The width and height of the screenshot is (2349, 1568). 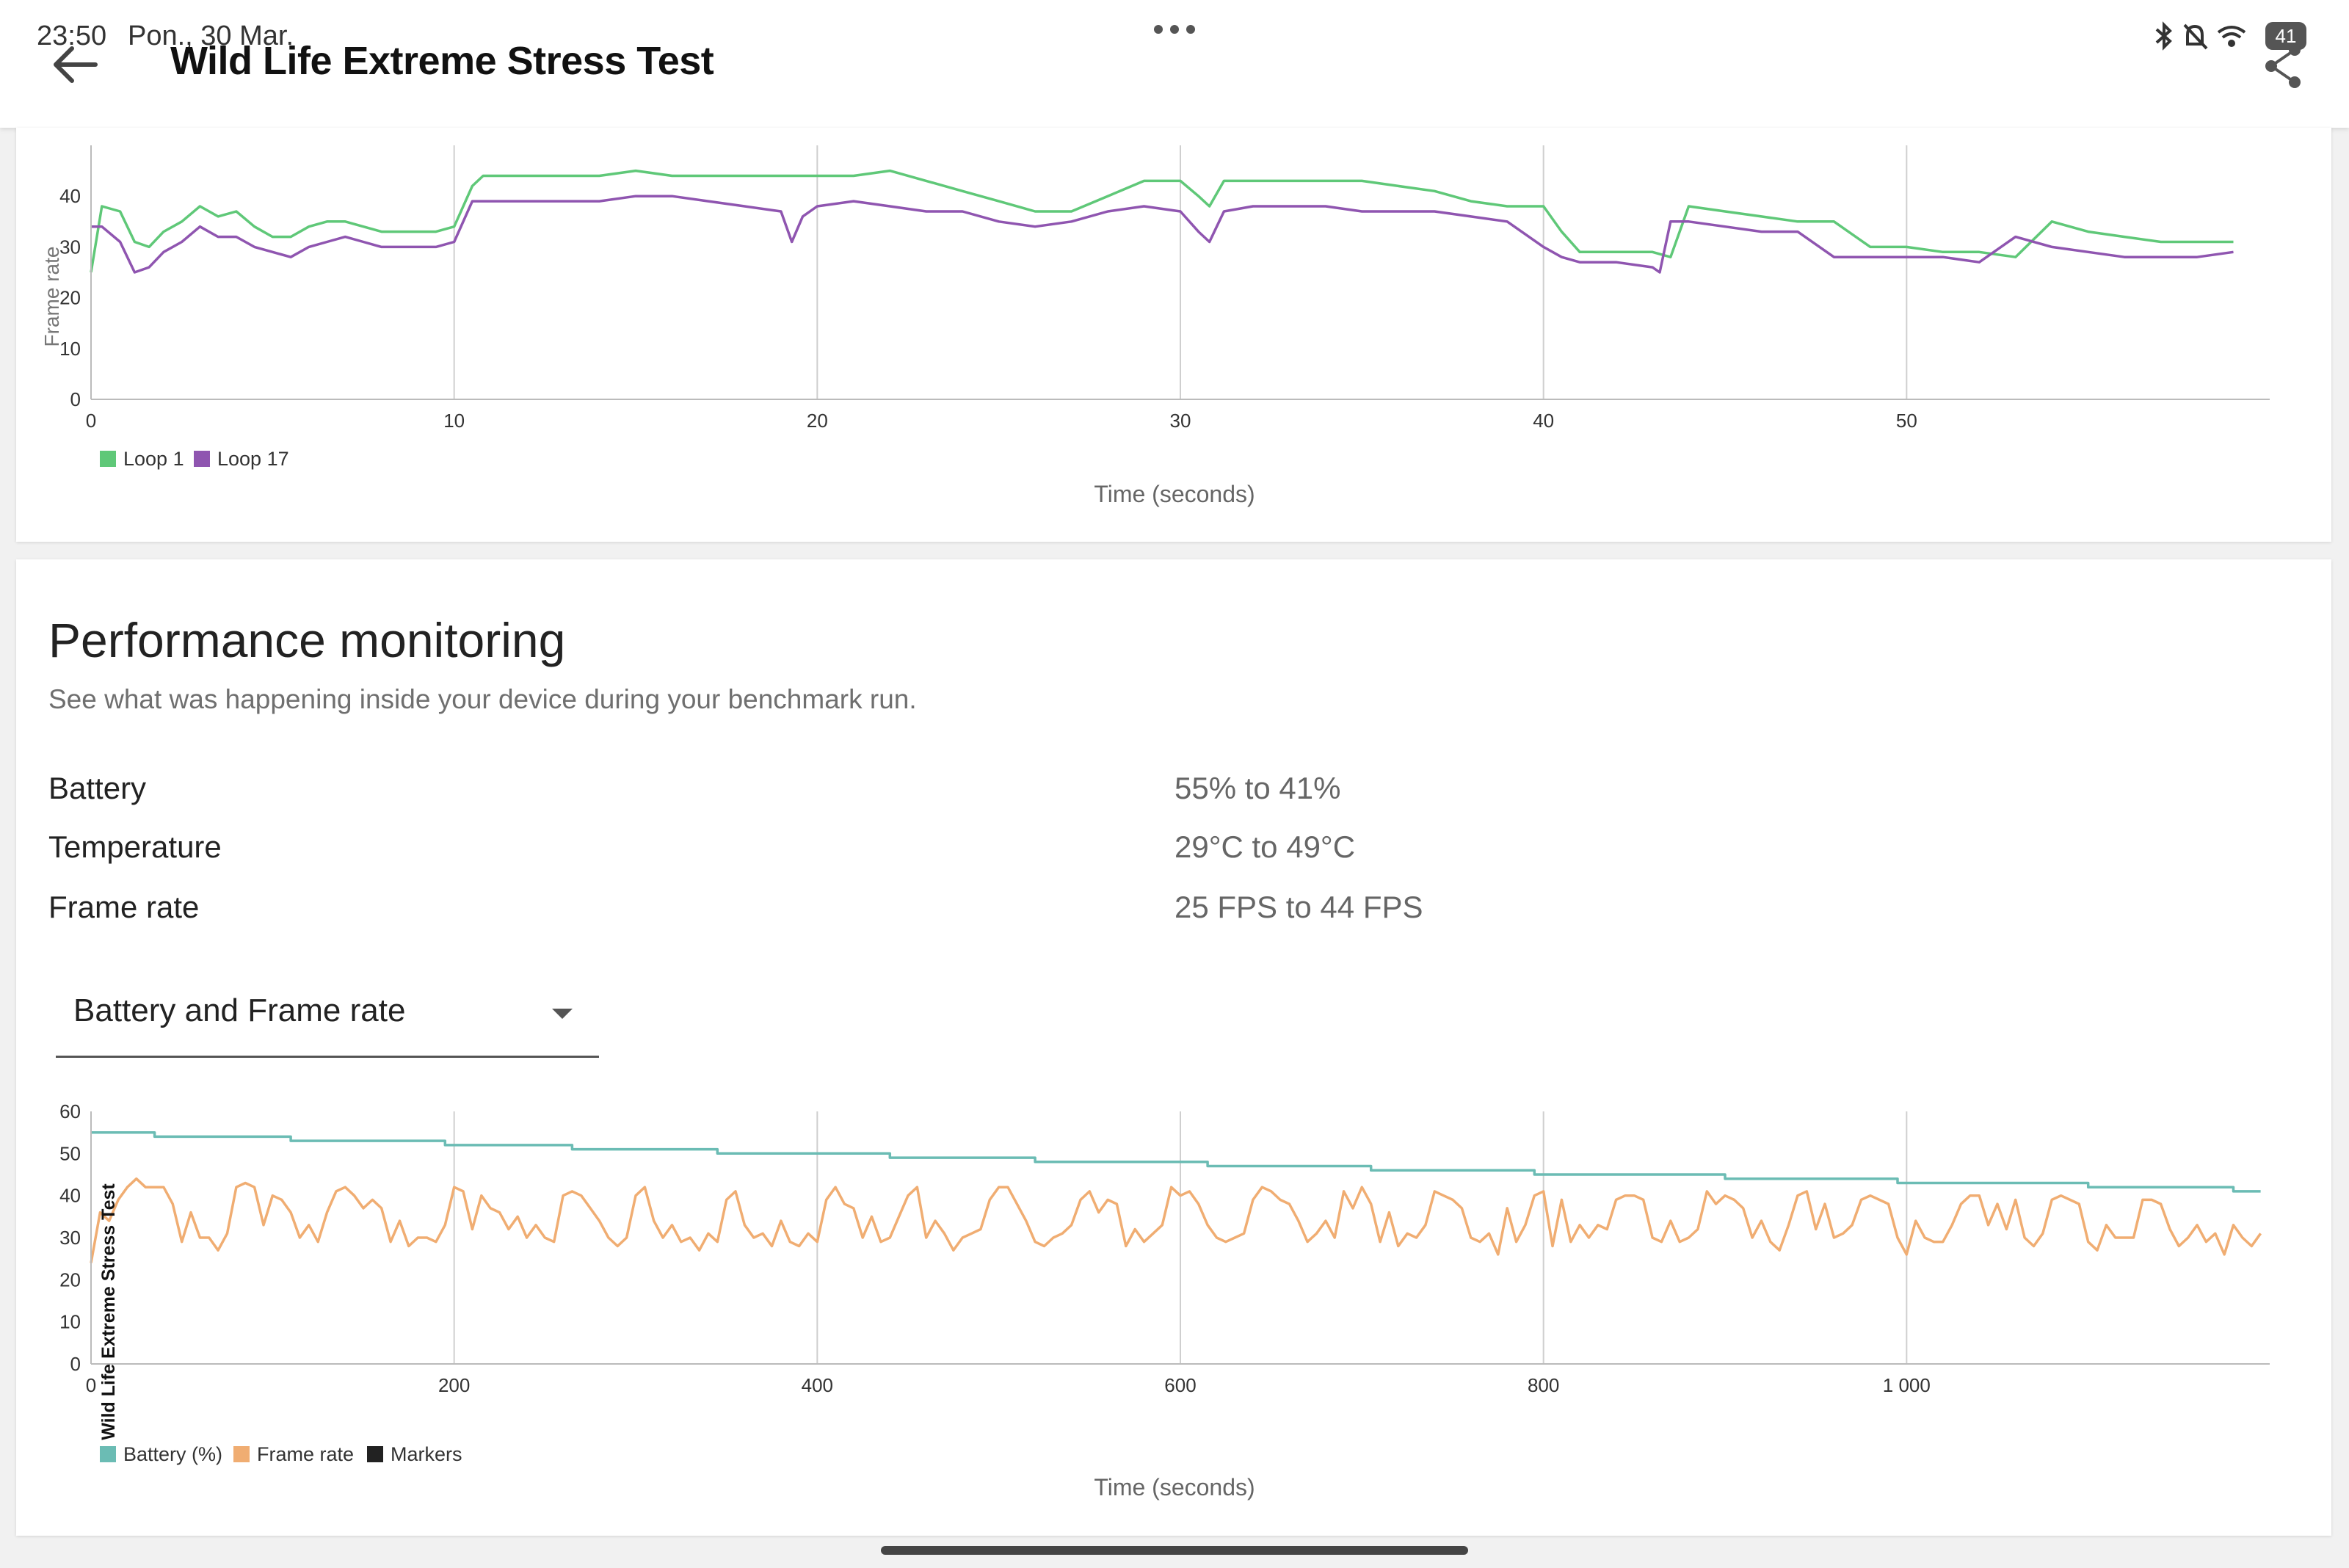 I want to click on mute-bell-icon, so click(x=2195, y=36).